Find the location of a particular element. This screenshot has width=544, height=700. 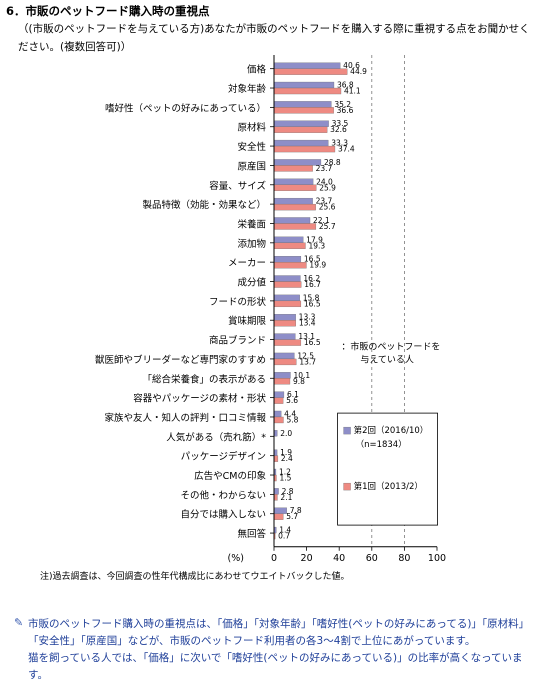

category-label: 容器やパッケージの素材・形状 is located at coordinates (199, 399).